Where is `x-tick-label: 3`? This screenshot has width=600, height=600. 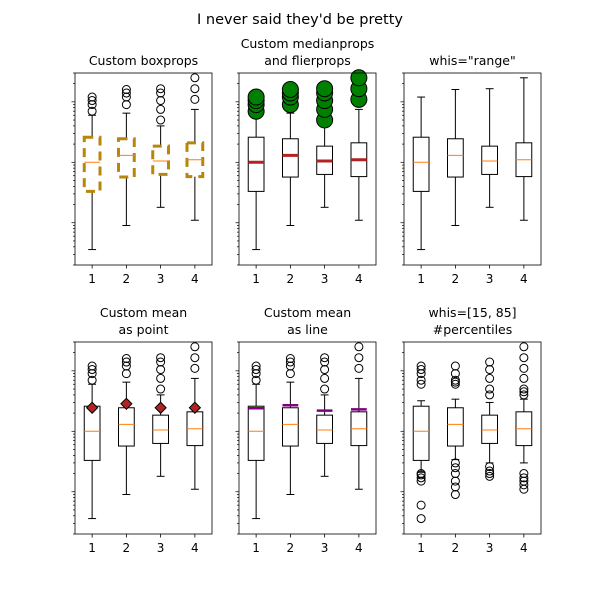 x-tick-label: 3 is located at coordinates (490, 279).